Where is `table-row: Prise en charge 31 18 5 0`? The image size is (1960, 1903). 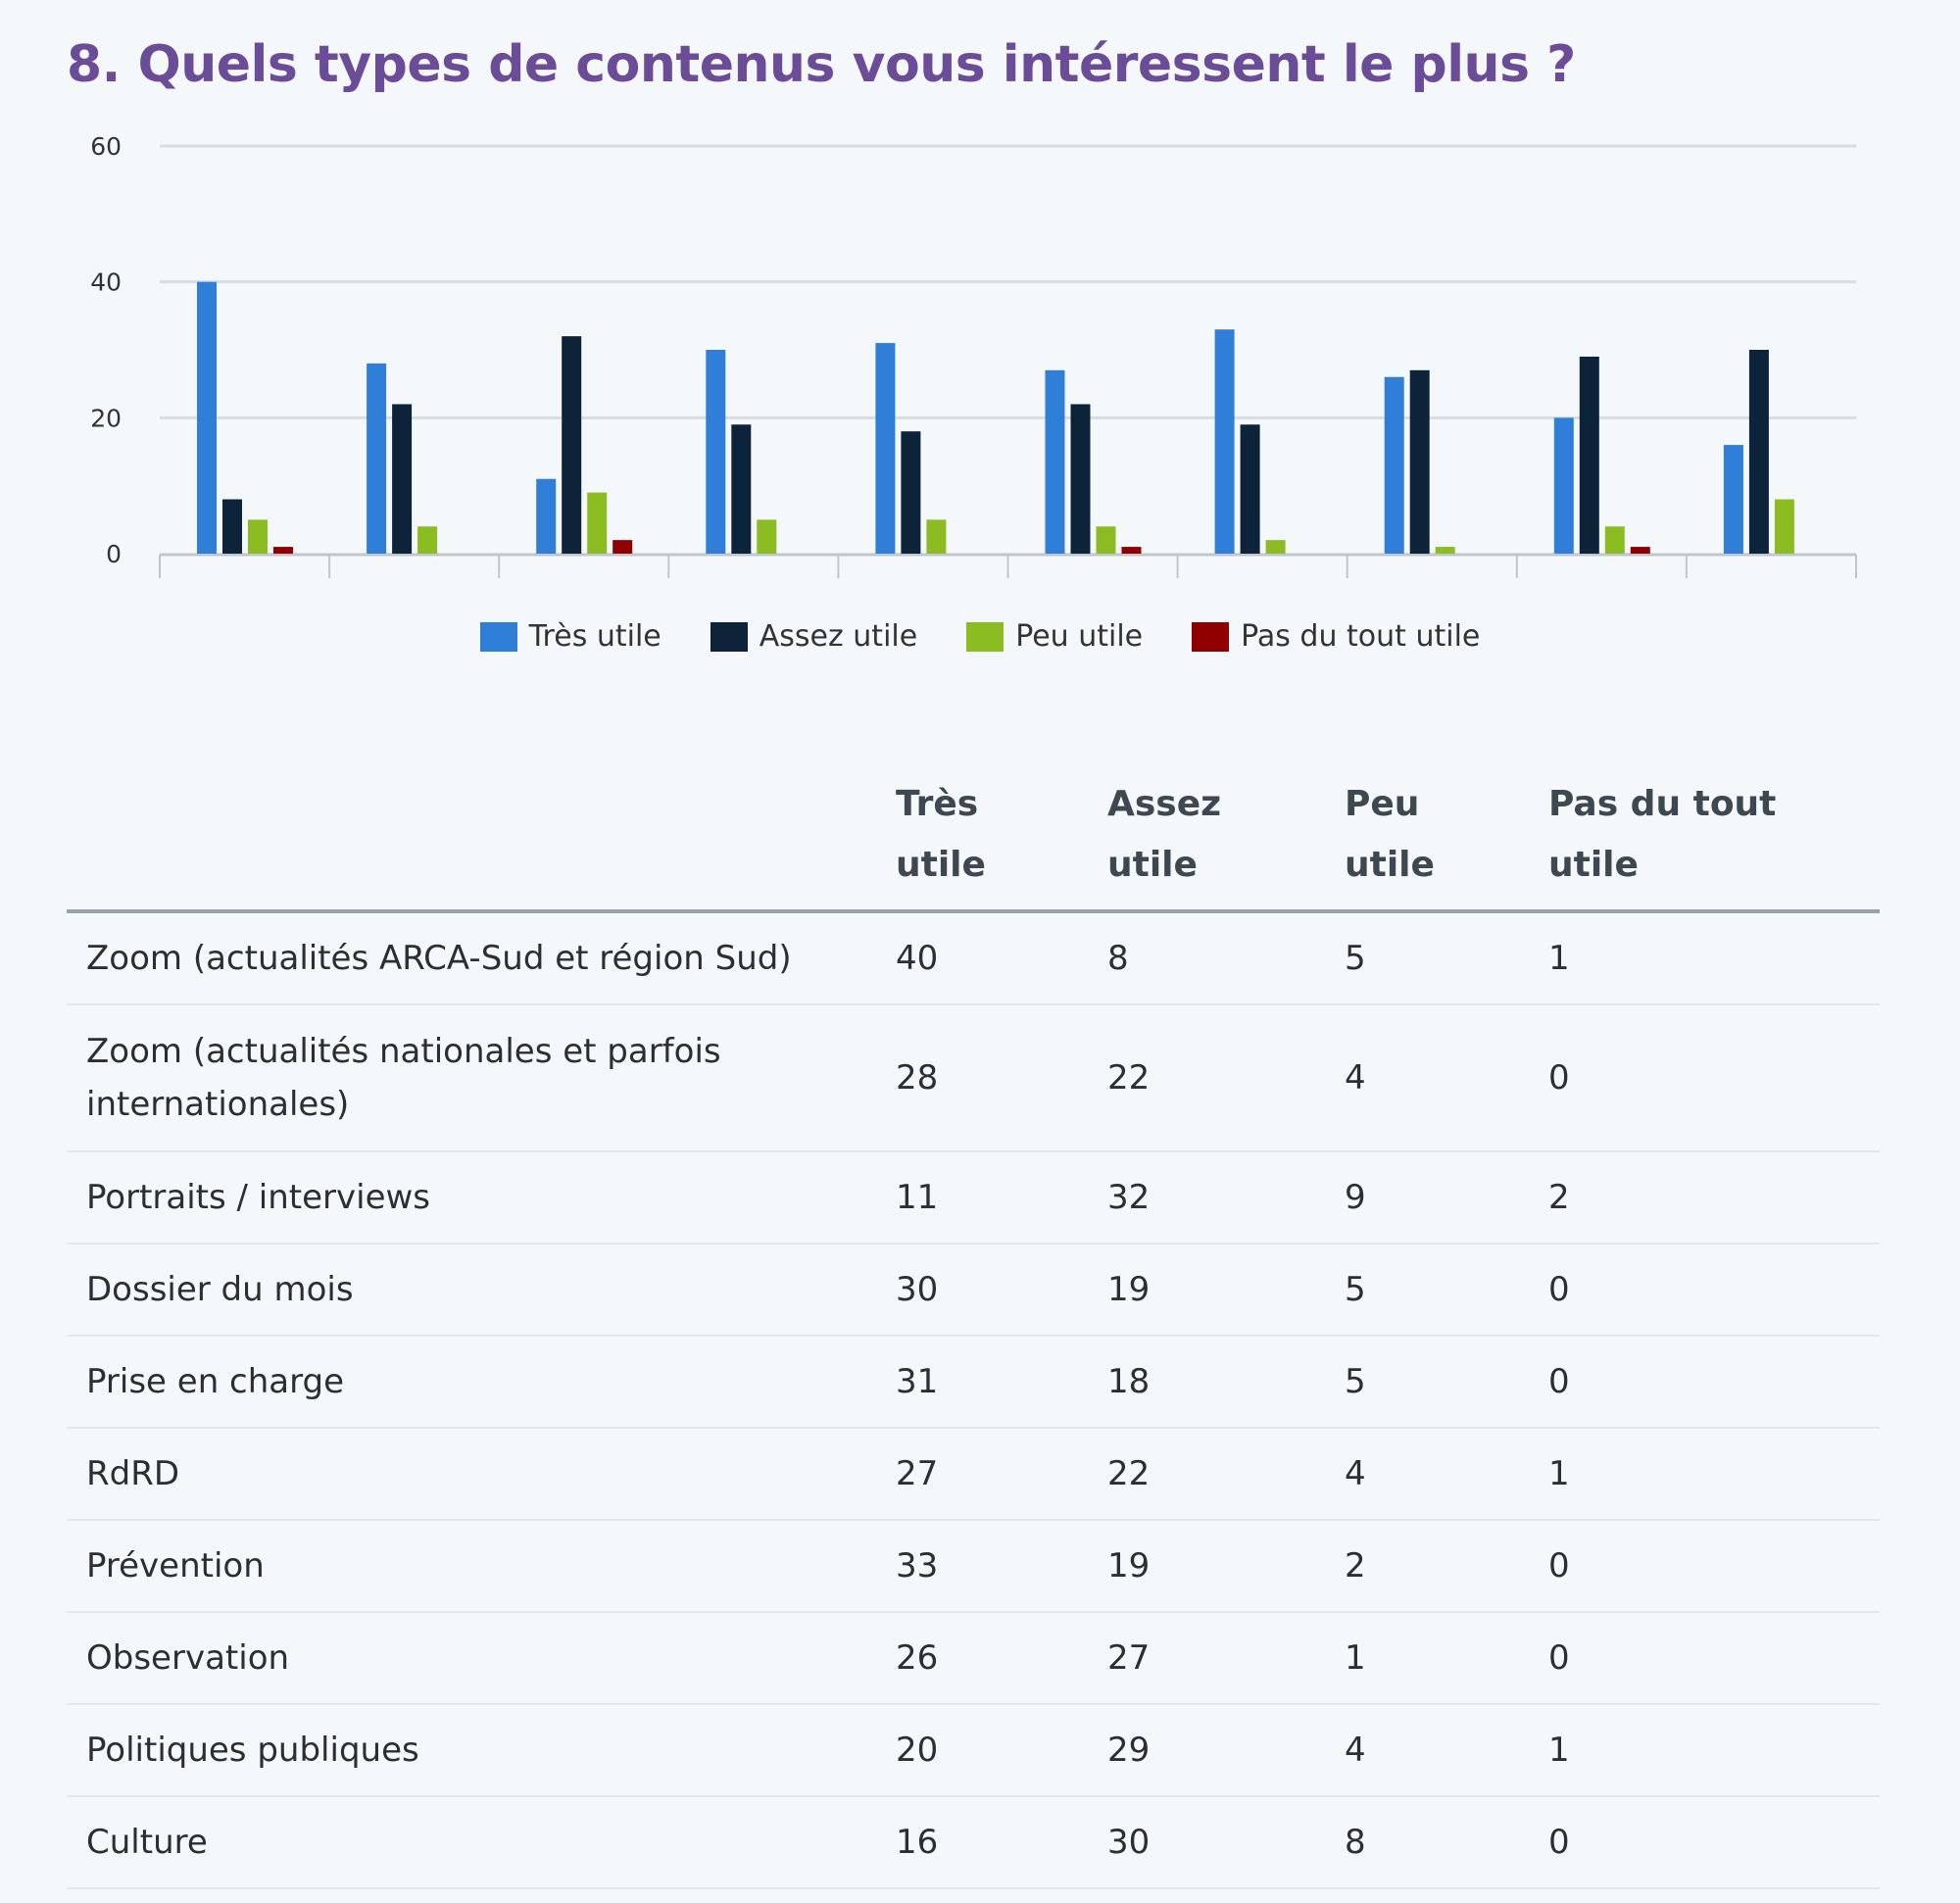 table-row: Prise en charge 31 18 5 0 is located at coordinates (973, 1382).